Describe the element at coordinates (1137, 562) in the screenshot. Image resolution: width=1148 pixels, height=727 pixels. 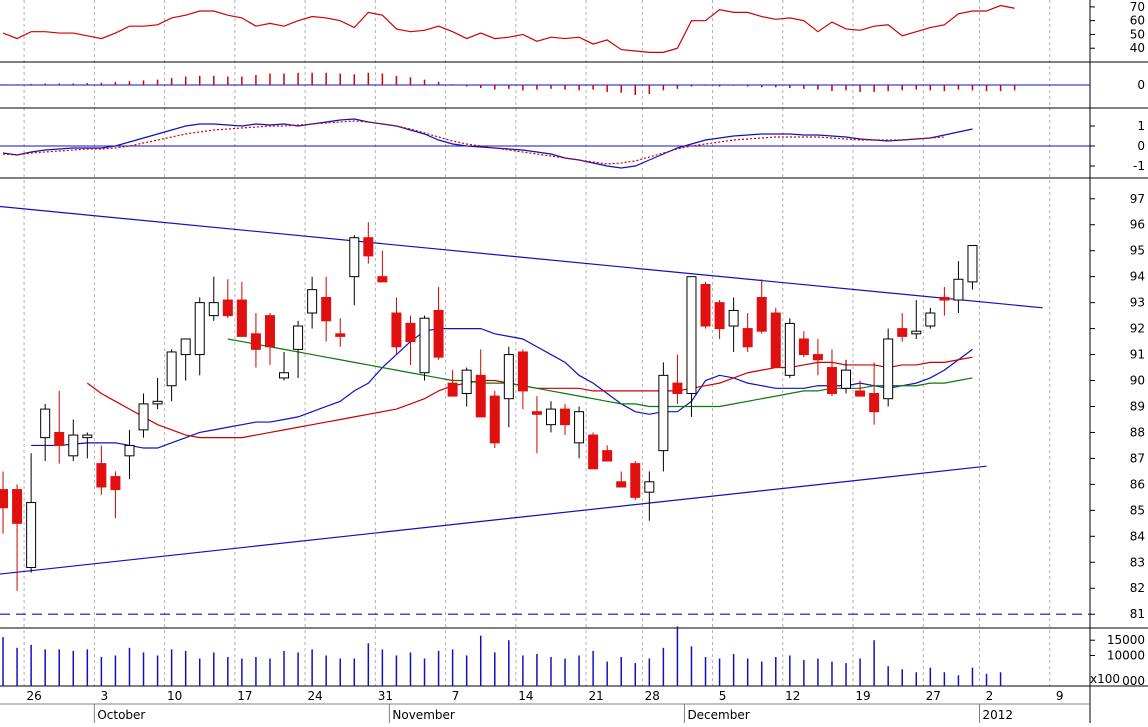
I see `price-tick-label: 83` at that location.